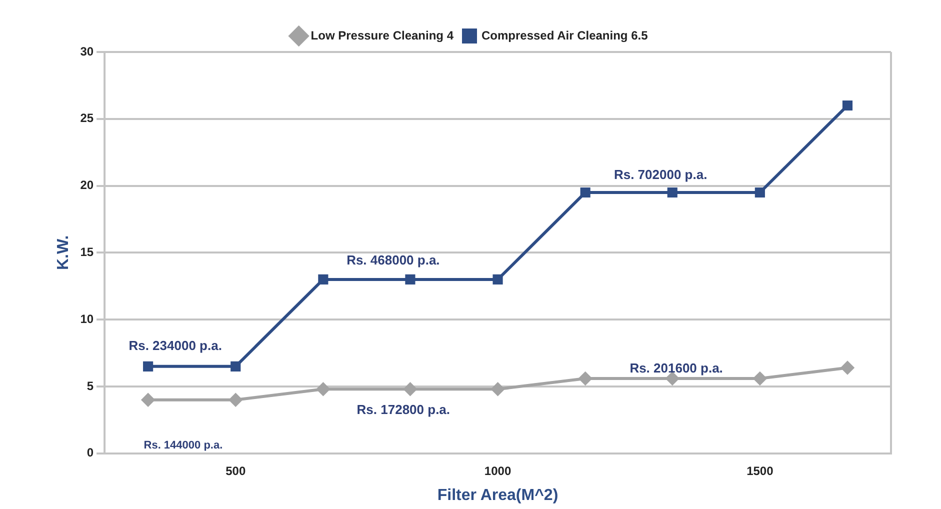  I want to click on annotation: Rs. 468000 p.a., so click(393, 260).